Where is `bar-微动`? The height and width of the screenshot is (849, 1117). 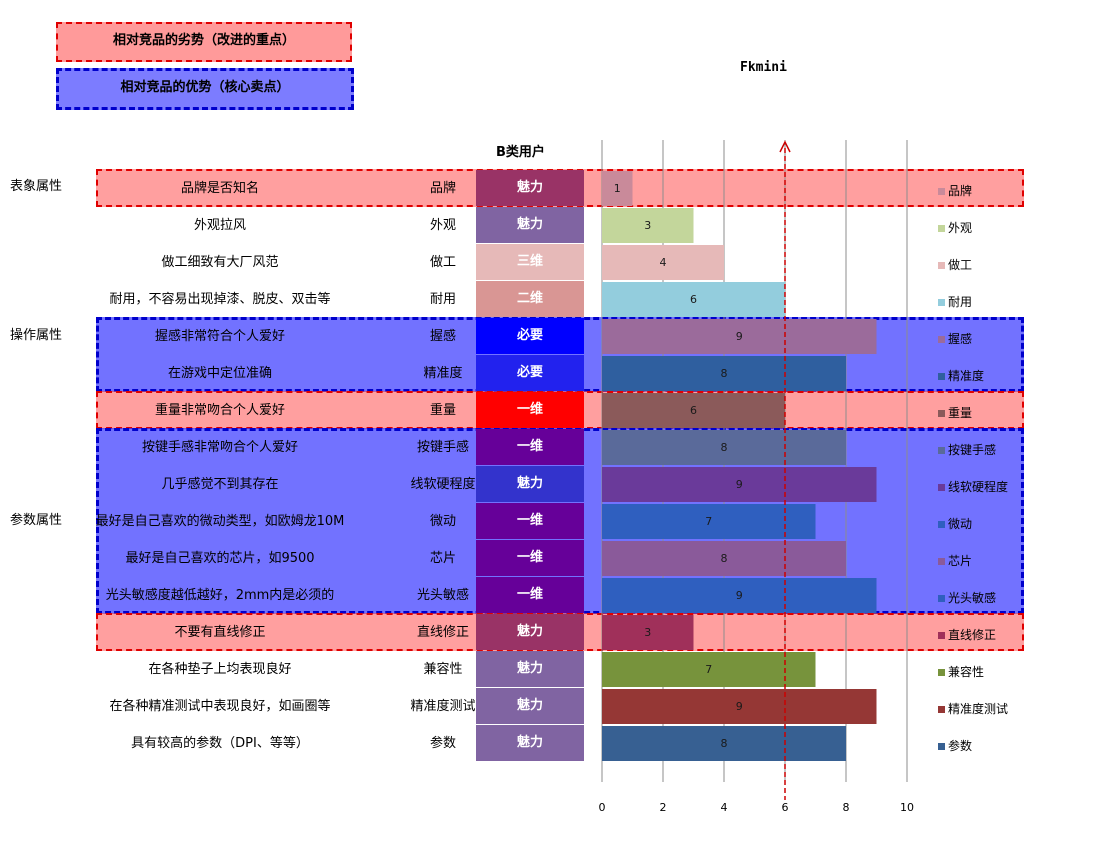
bar-微动 is located at coordinates (709, 521).